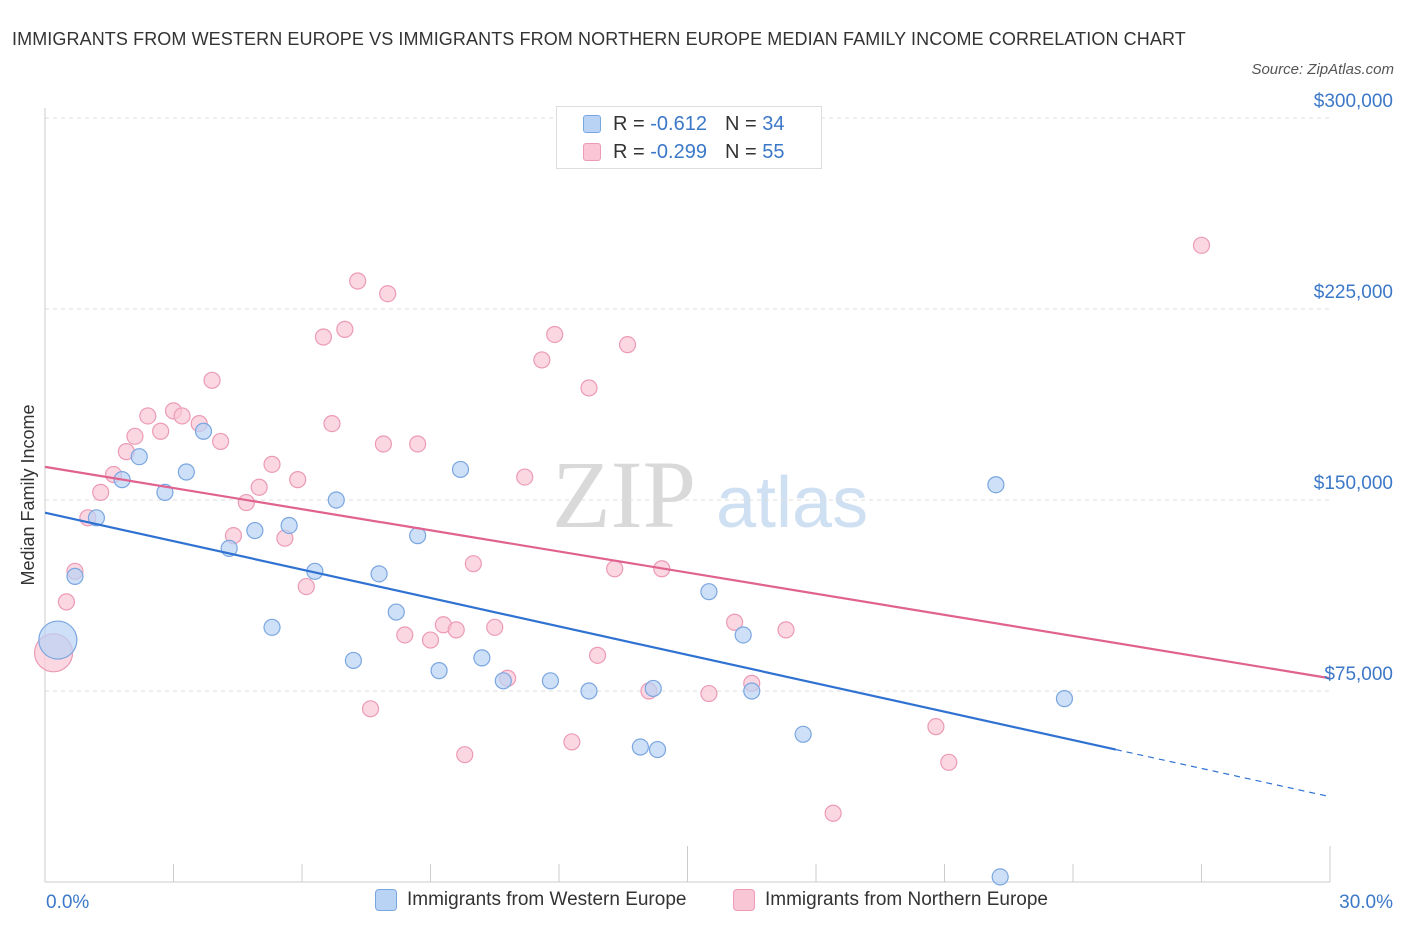 This screenshot has width=1406, height=930. I want to click on x-tick-label-0: 0.0%, so click(67, 902).